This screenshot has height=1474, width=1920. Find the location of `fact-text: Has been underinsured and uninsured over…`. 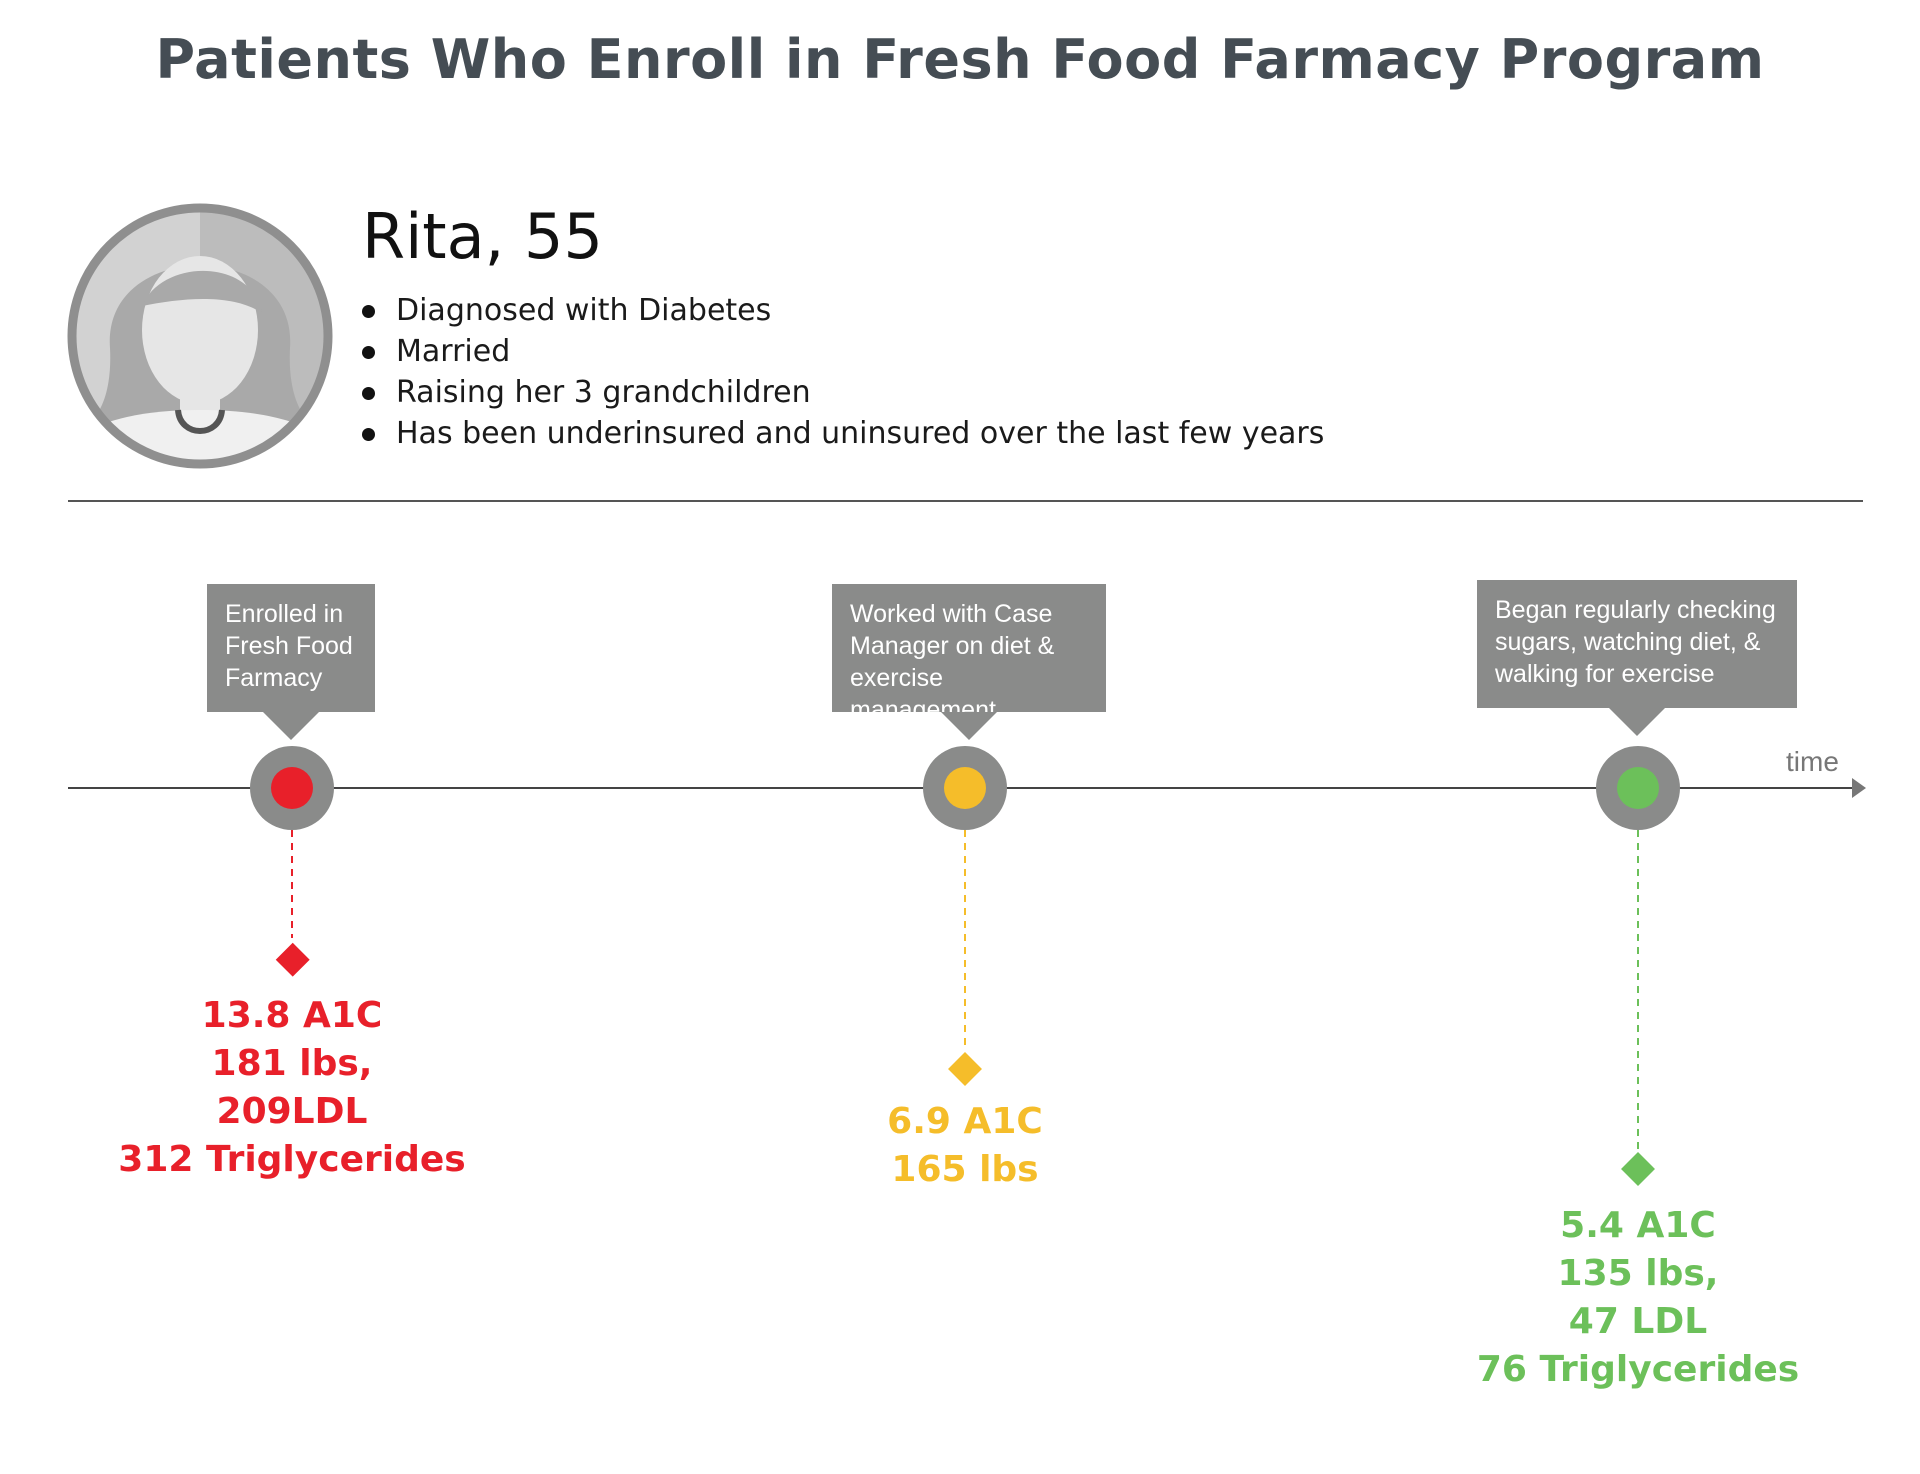

fact-text: Has been underinsured and uninsured over… is located at coordinates (860, 433).